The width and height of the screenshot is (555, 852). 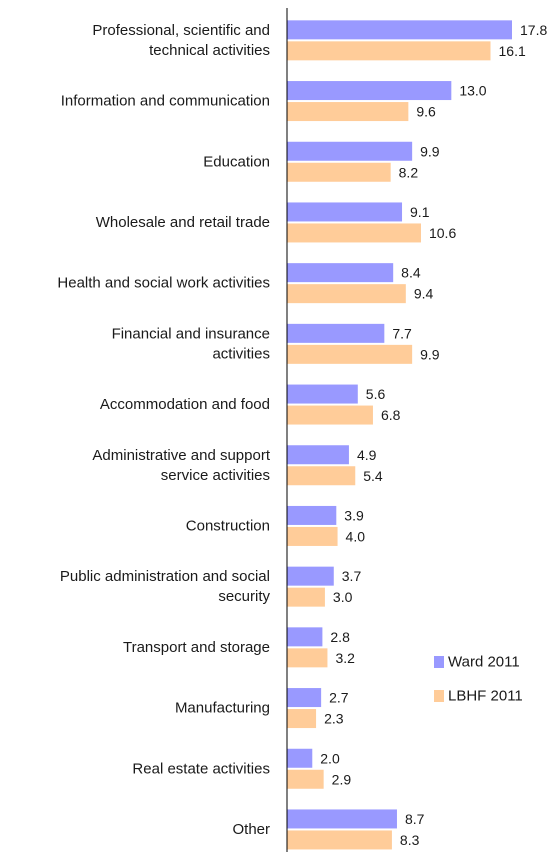 I want to click on data-label: 9.1, so click(x=420, y=212).